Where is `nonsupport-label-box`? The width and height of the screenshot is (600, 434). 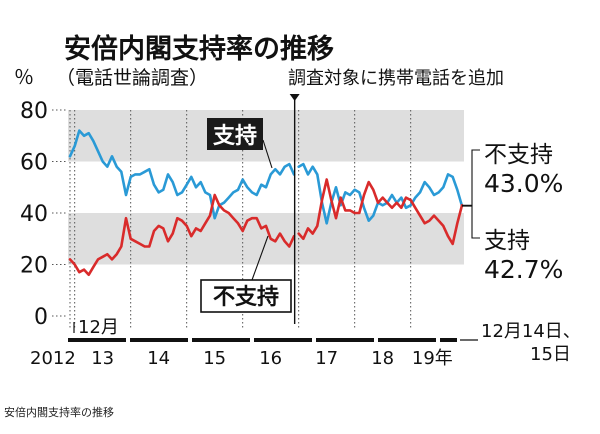 nonsupport-label-box is located at coordinates (246, 296).